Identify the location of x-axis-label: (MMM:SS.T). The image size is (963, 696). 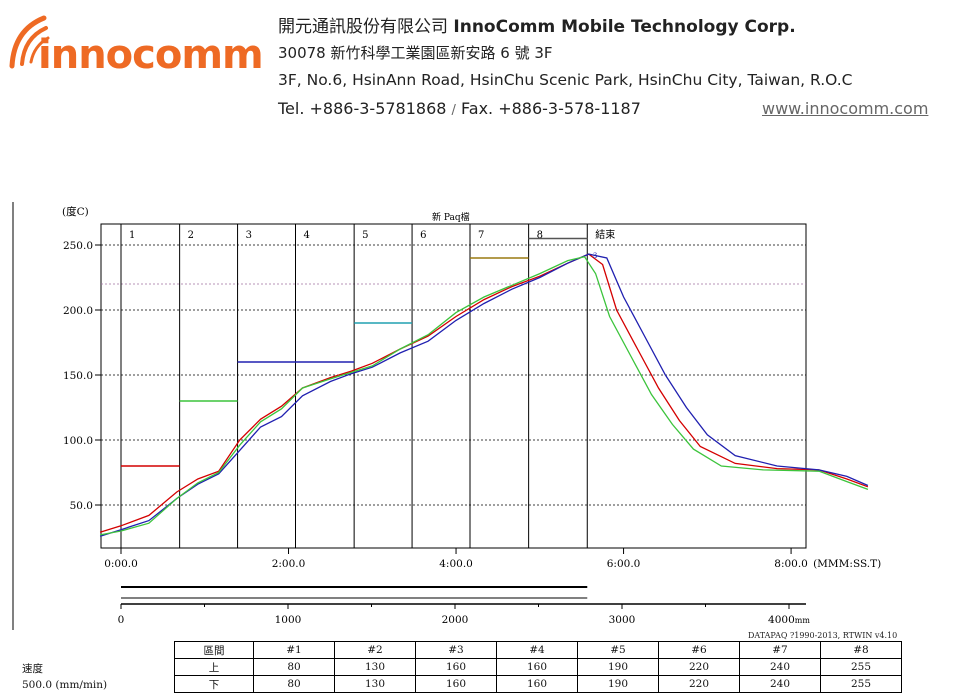
(847, 564).